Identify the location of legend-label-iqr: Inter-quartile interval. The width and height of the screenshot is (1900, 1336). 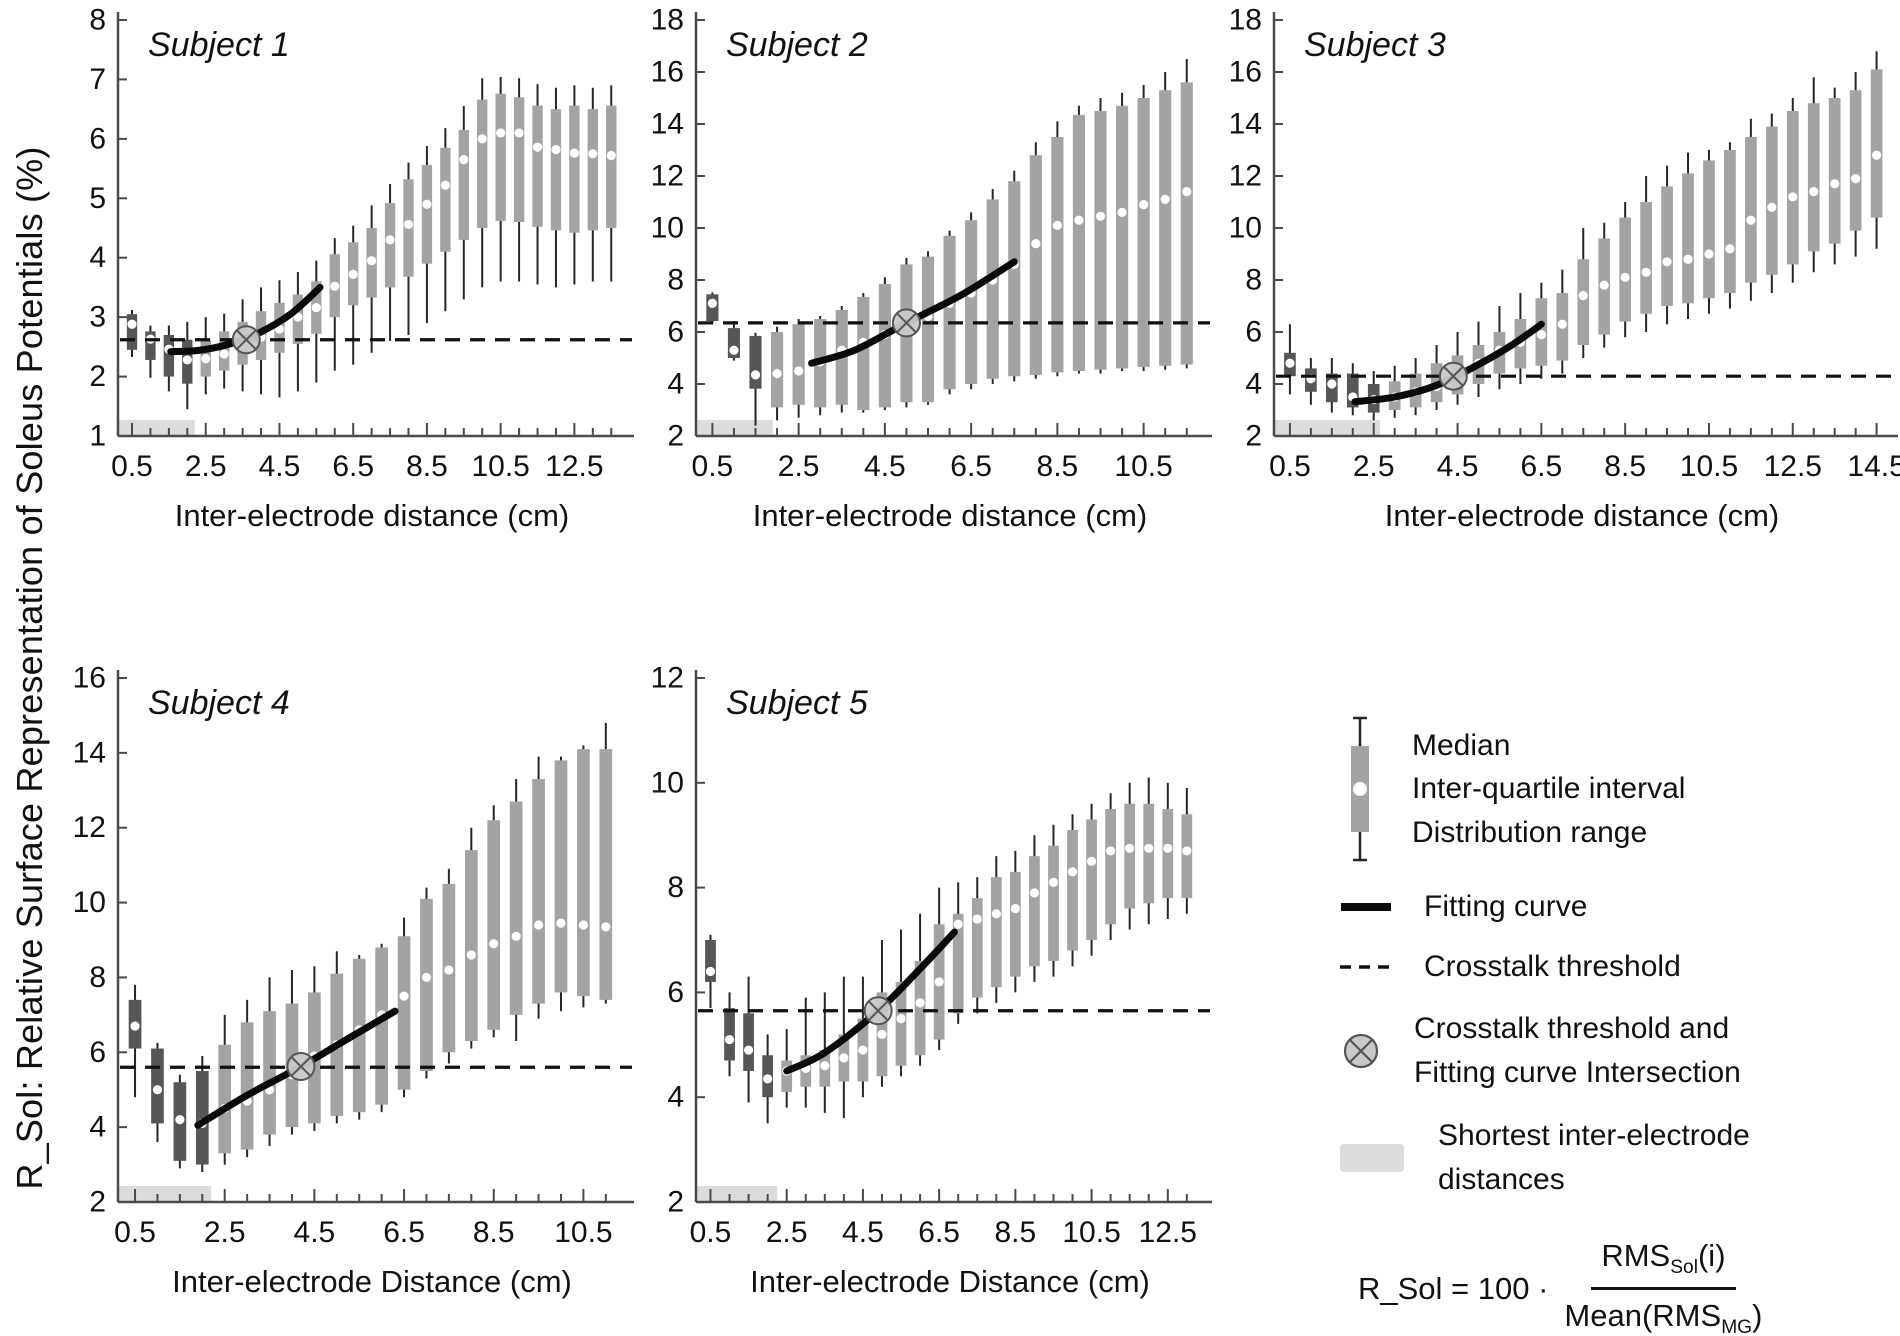
(1549, 789).